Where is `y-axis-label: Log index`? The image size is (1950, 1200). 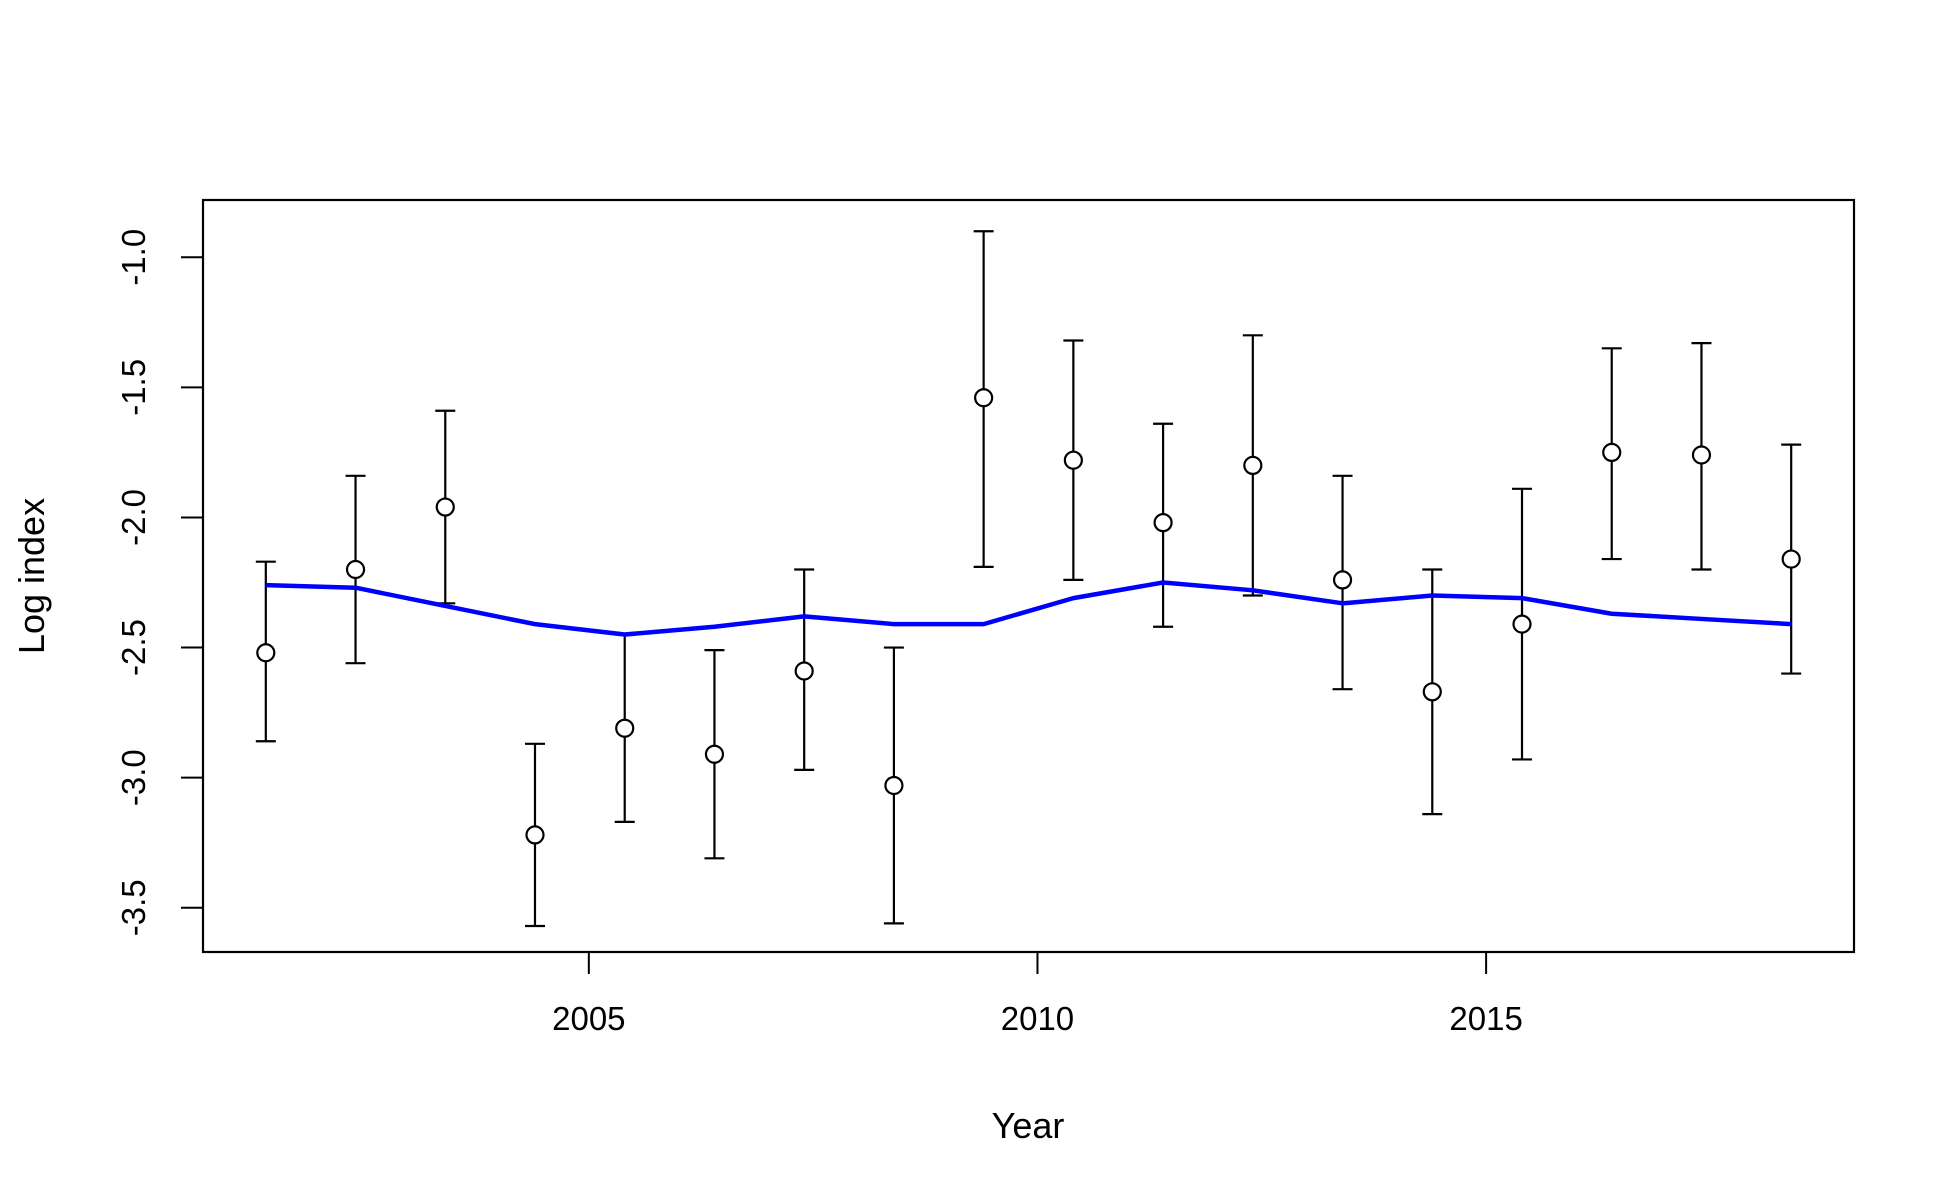 y-axis-label: Log index is located at coordinates (31, 576).